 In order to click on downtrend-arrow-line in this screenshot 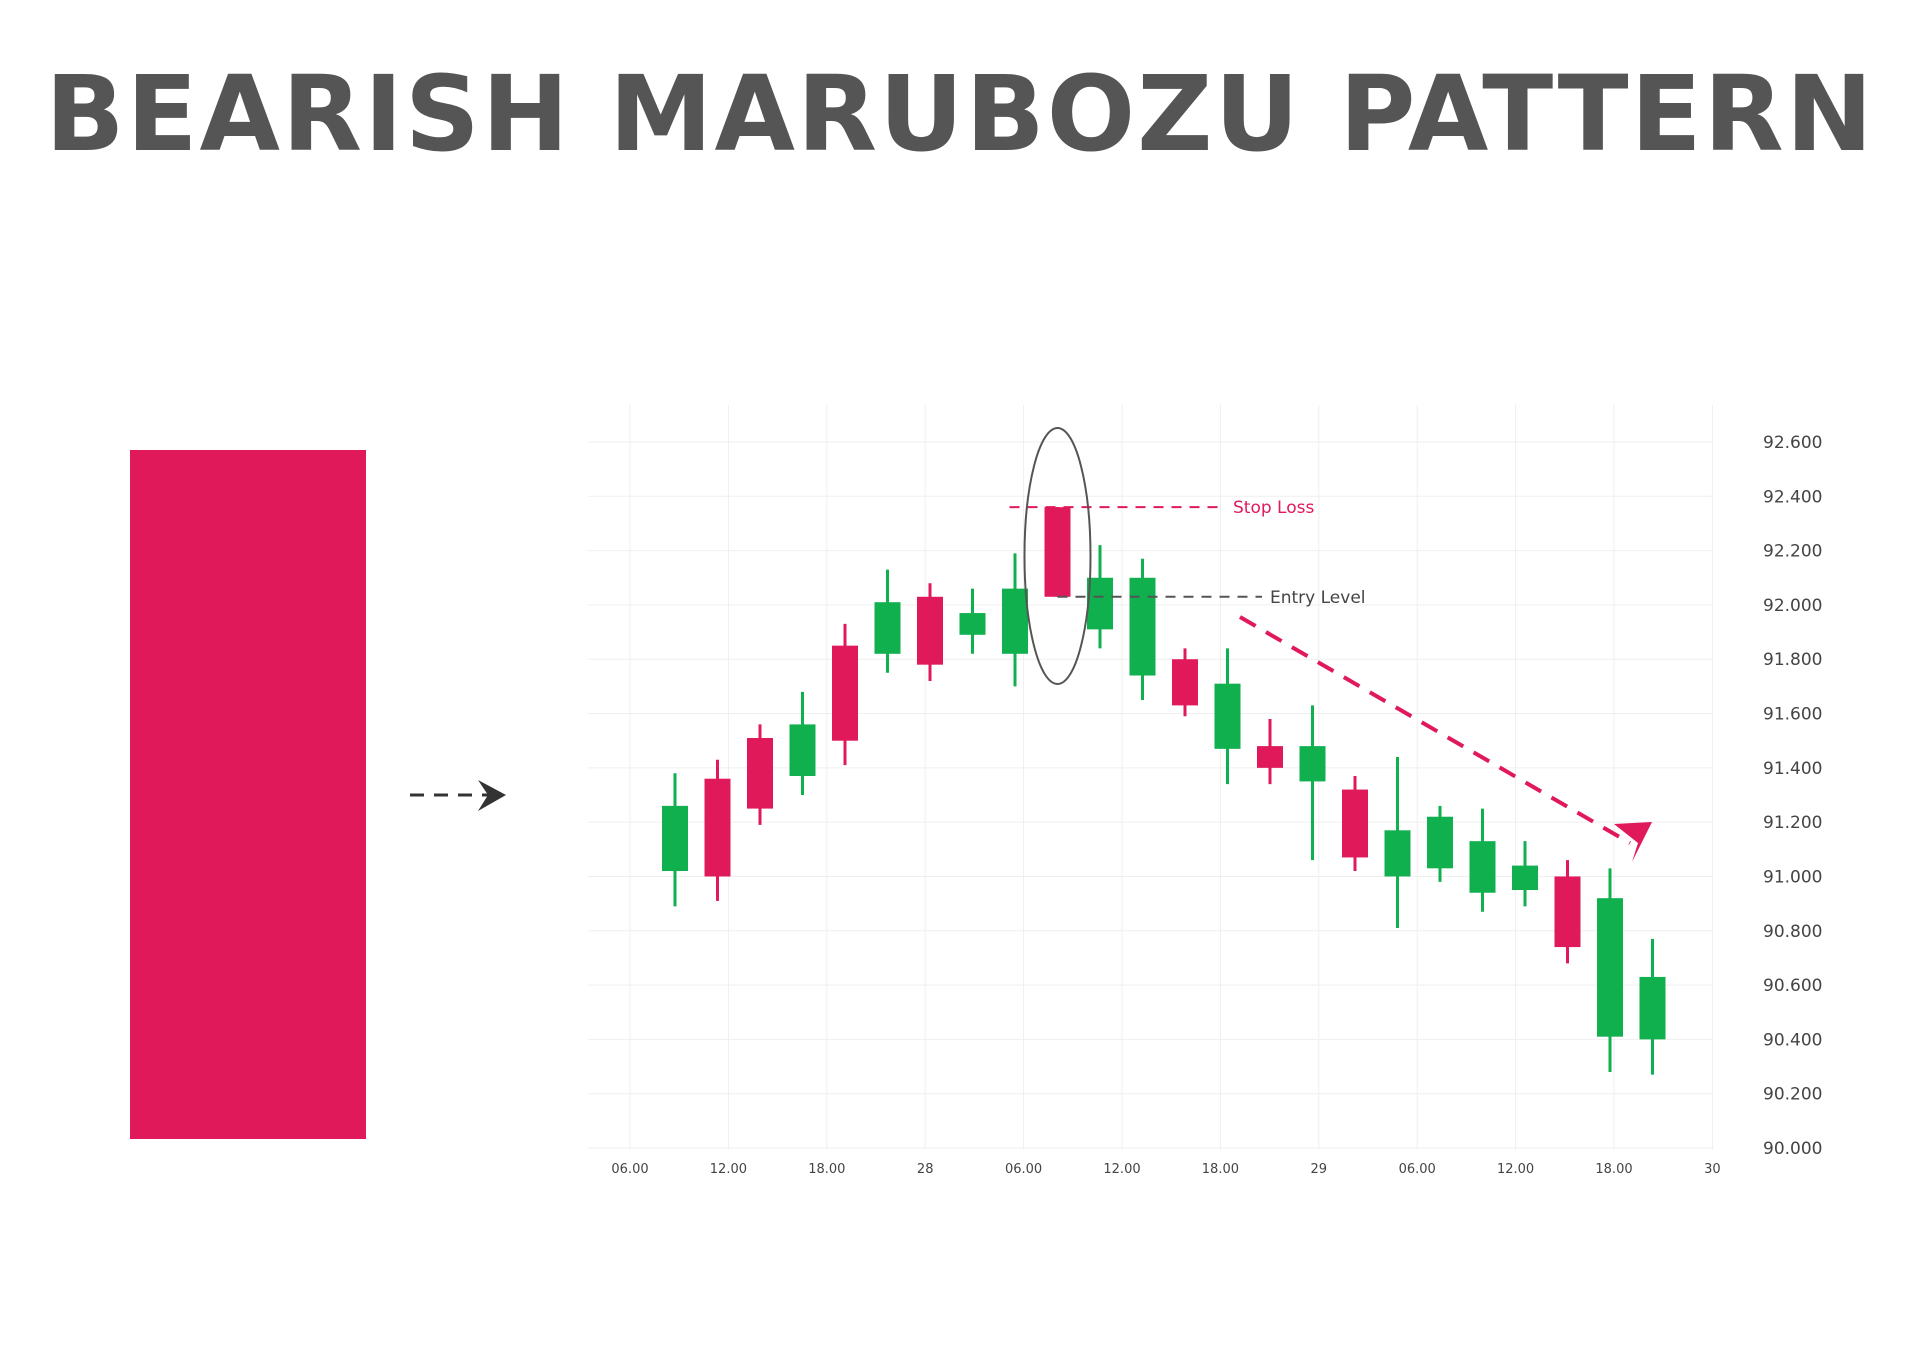, I will do `click(1435, 730)`.